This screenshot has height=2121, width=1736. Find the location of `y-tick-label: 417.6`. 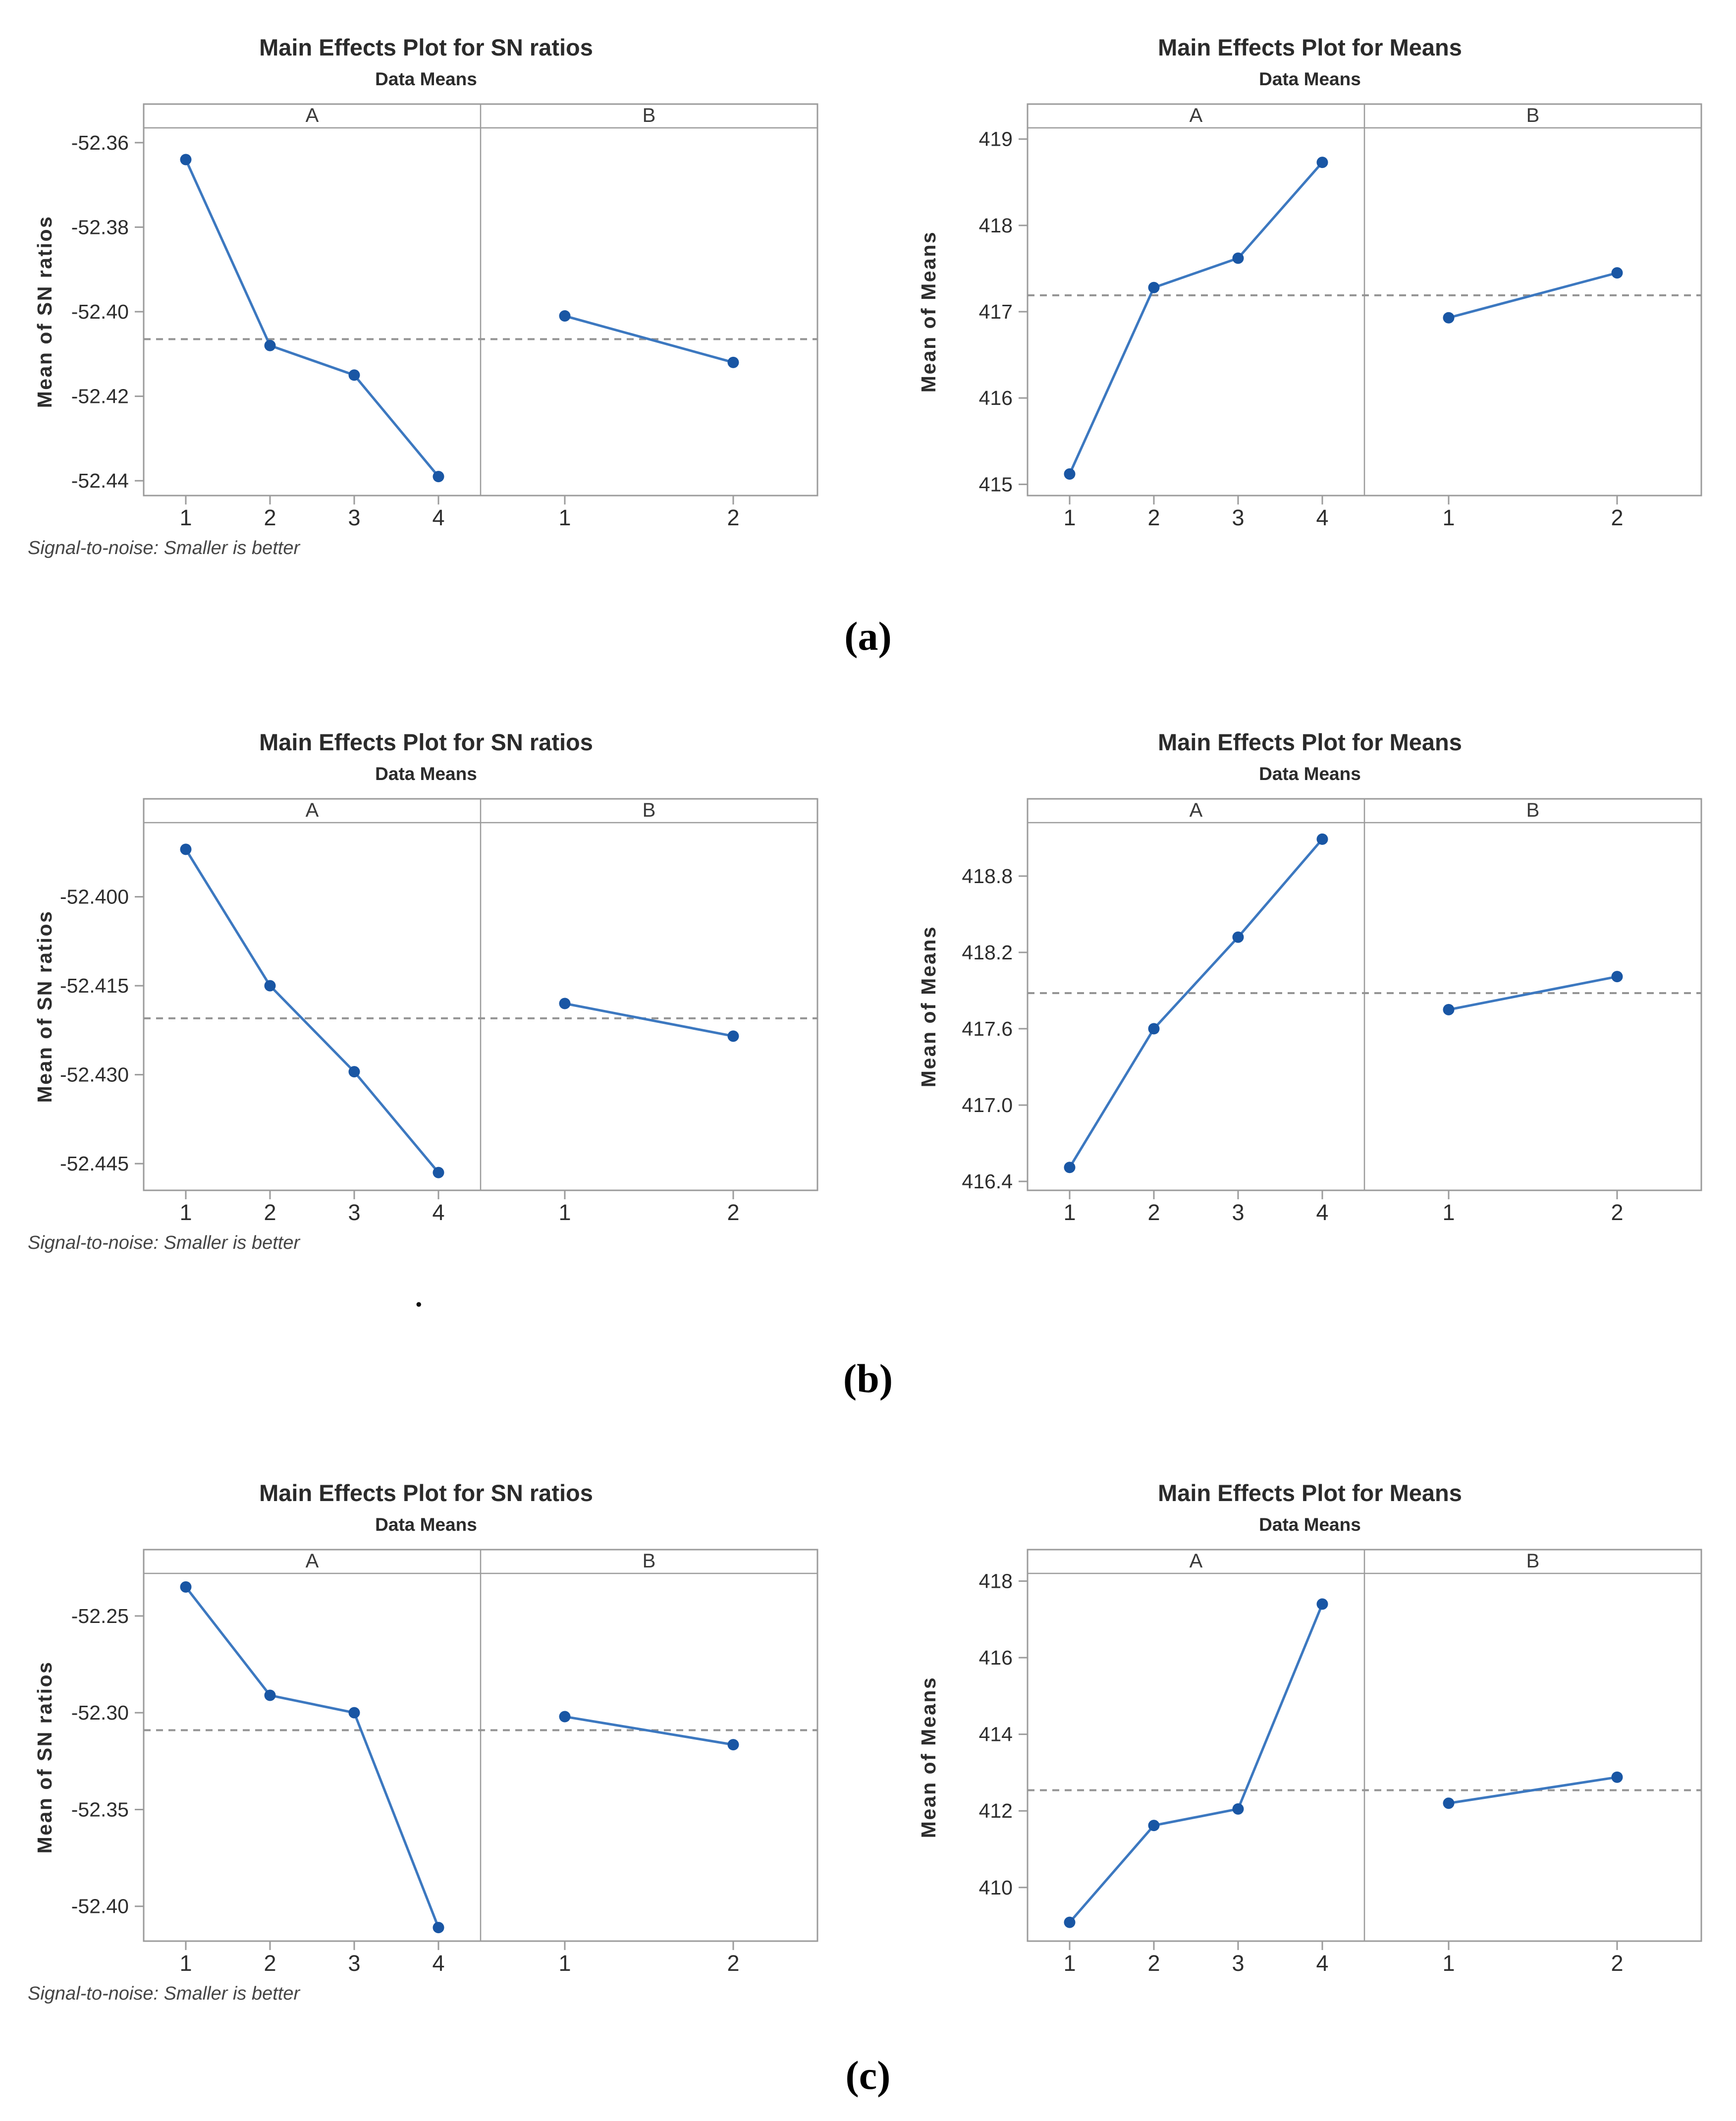

y-tick-label: 417.6 is located at coordinates (987, 1028).